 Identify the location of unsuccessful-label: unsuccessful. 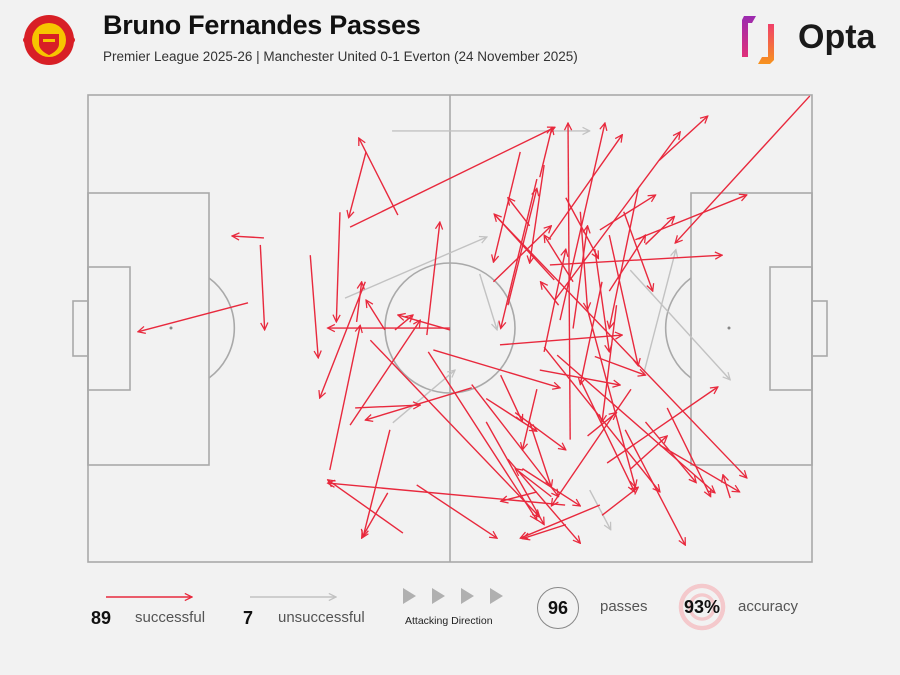
(321, 617).